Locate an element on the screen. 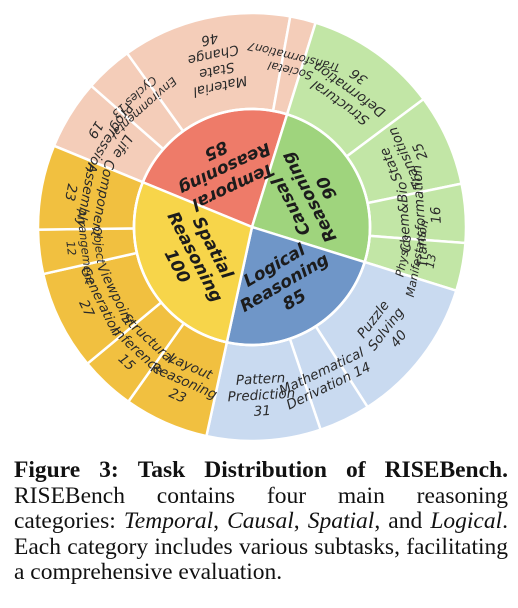  subtask-label-line: 13 is located at coordinates (431, 261).